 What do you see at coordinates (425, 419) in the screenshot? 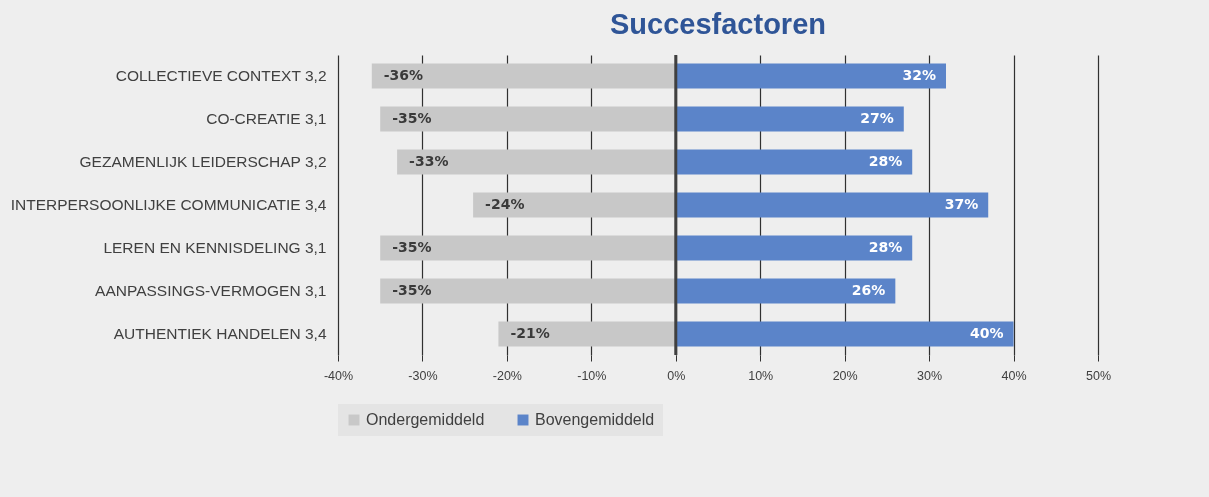
I see `legend-label: Ondergemiddeld` at bounding box center [425, 419].